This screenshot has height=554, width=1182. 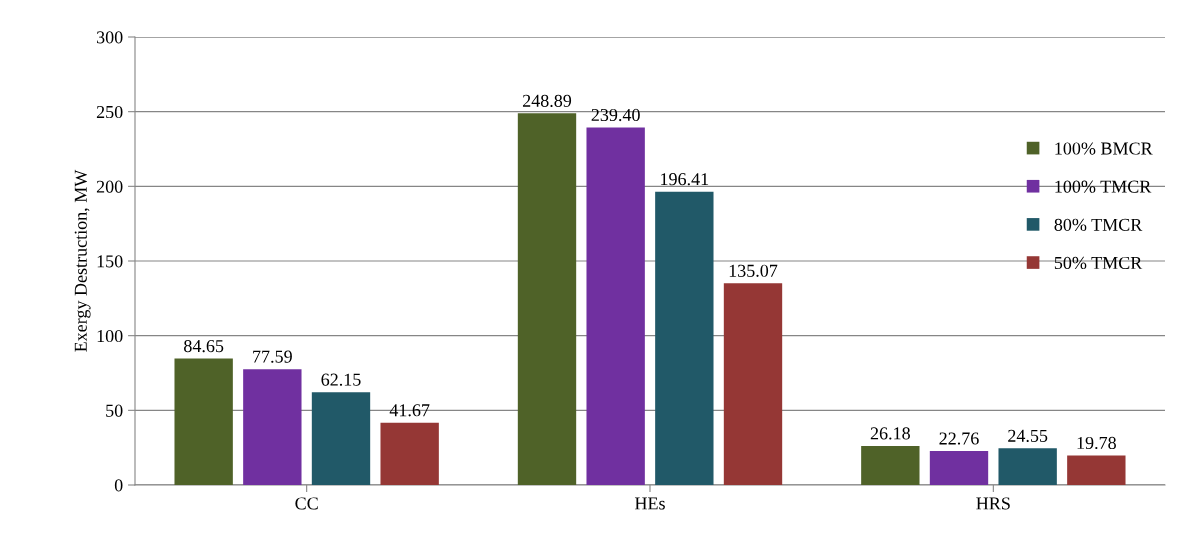 I want to click on x-tick-label: HRS, so click(x=993, y=503).